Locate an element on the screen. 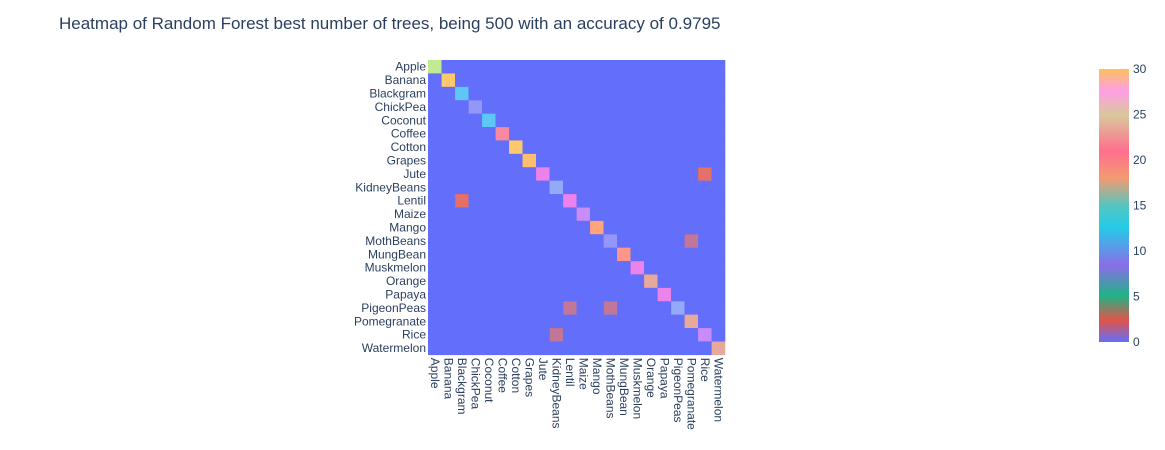 This screenshot has height=450, width=1165. x-tick-label: Watermelon is located at coordinates (718, 390).